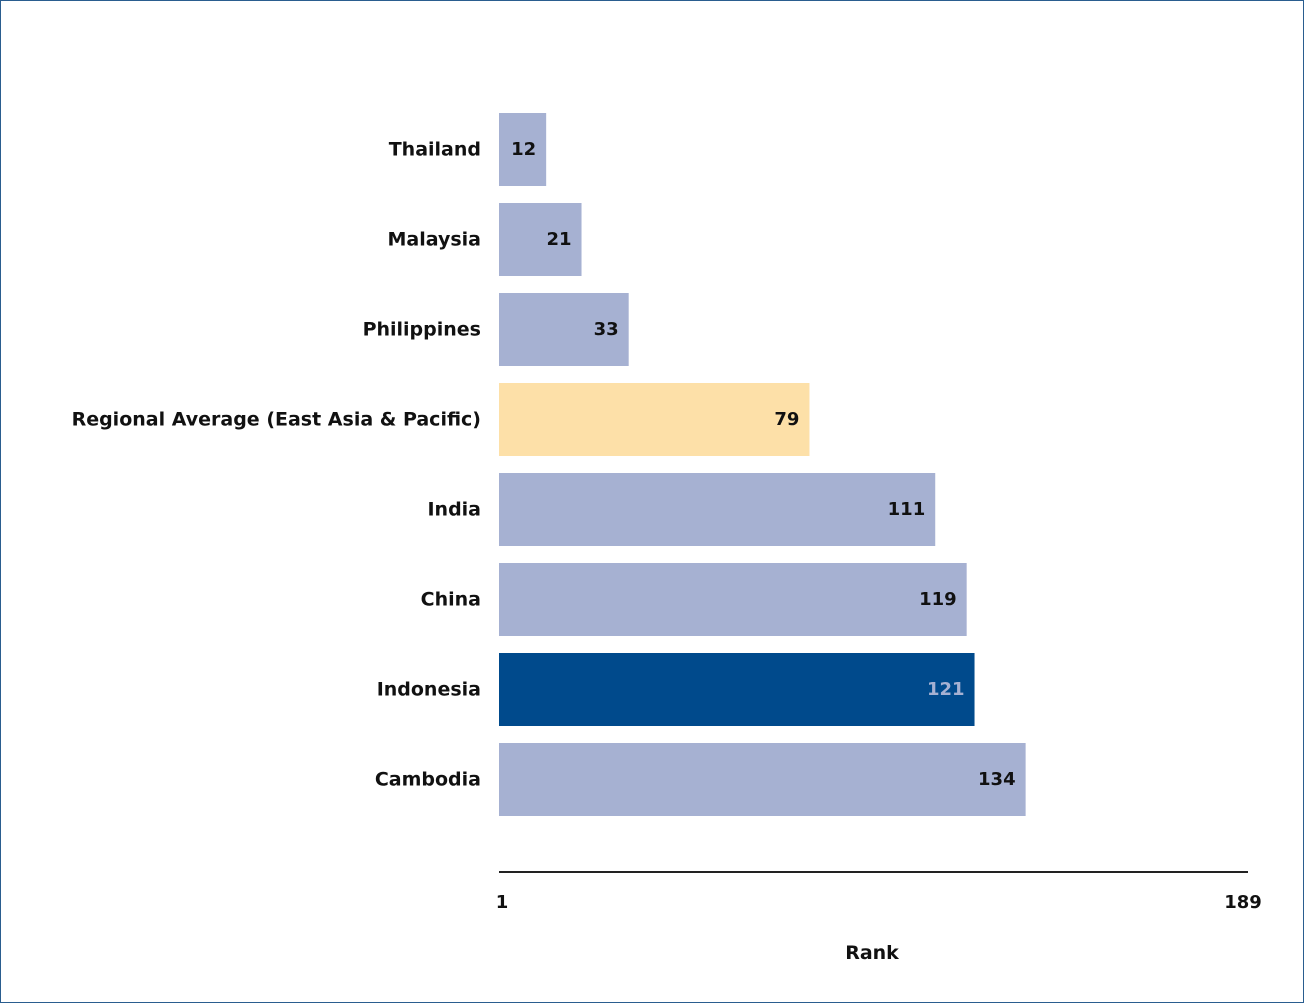 The image size is (1304, 1003). I want to click on category-label-china: China, so click(451, 600).